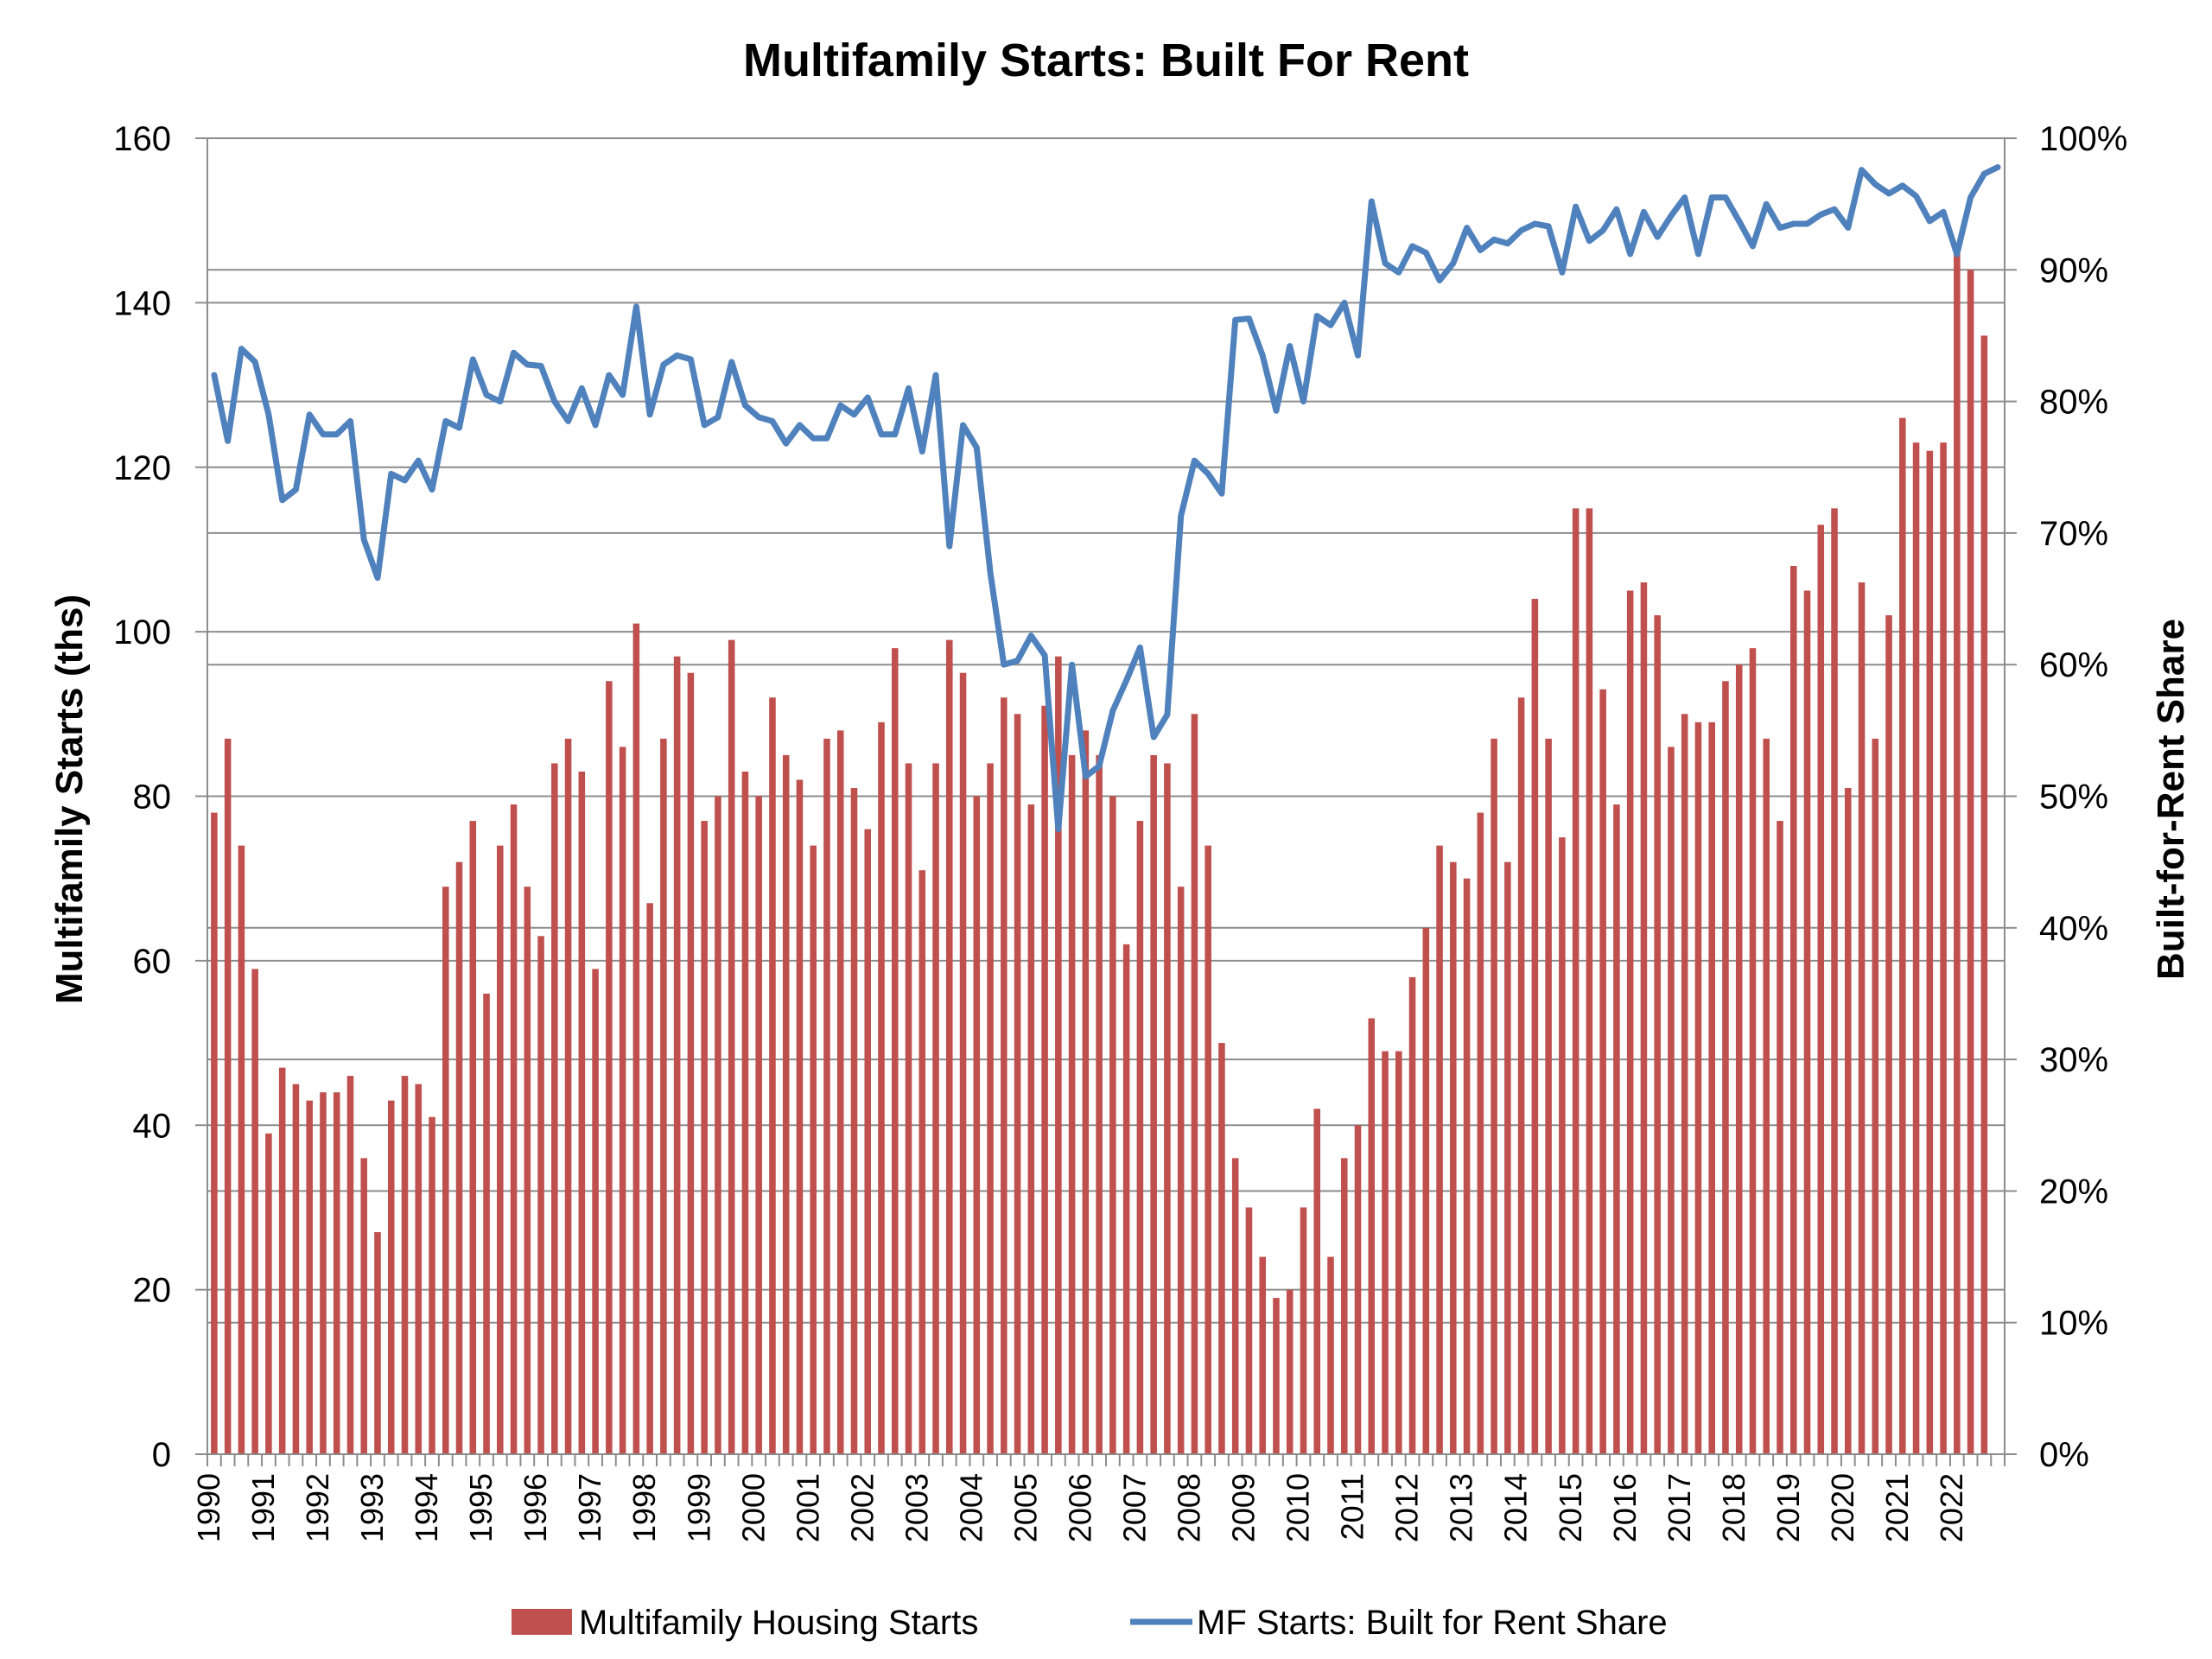 The height and width of the screenshot is (1659, 2212). I want to click on x-tick-label: 2021, so click(1897, 1507).